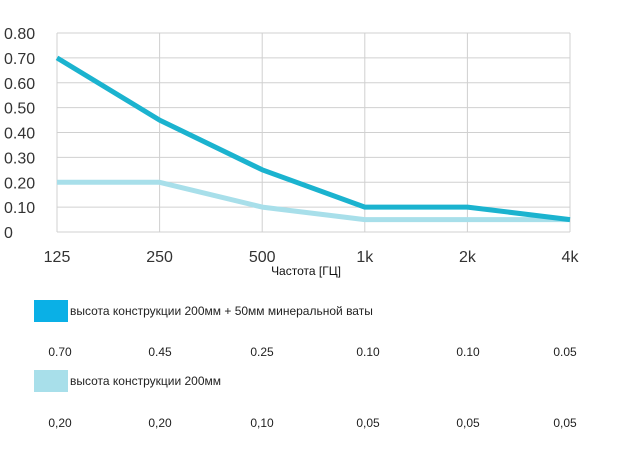 This screenshot has width=622, height=461. Describe the element at coordinates (311, 424) in the screenshot. I see `value-row-series-2: 0,20 0,20 0,10 0,05 0,05 0,05` at that location.